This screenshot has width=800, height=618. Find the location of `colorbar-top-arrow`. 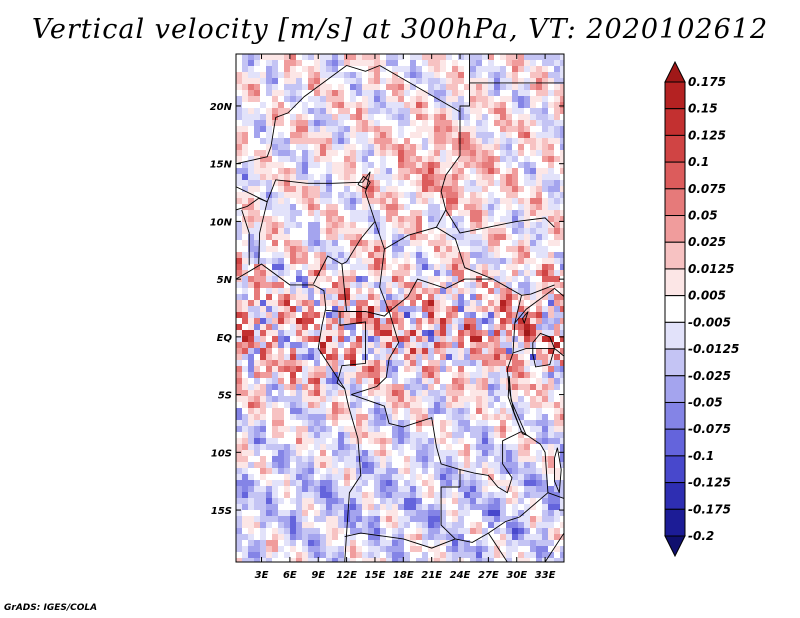

colorbar-top-arrow is located at coordinates (675, 71).